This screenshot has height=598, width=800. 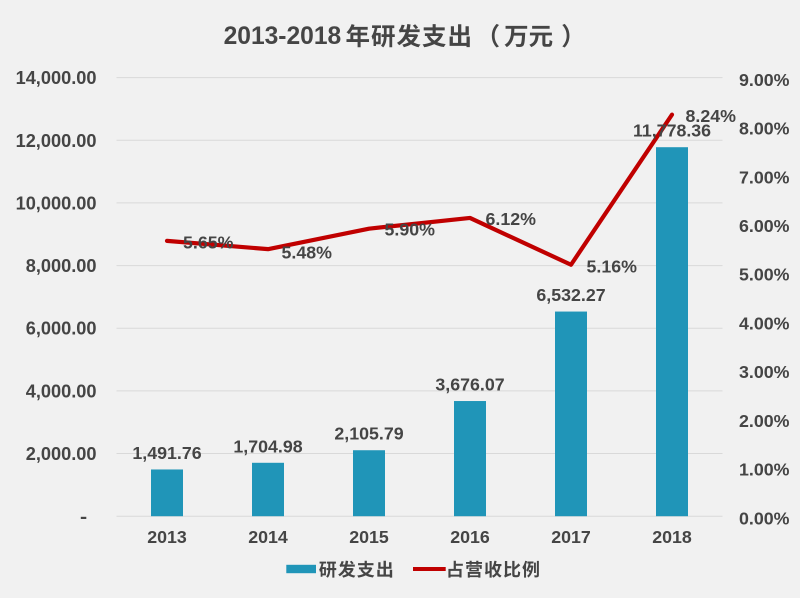 What do you see at coordinates (764, 470) in the screenshot?
I see `svg-text: 1.00%` at bounding box center [764, 470].